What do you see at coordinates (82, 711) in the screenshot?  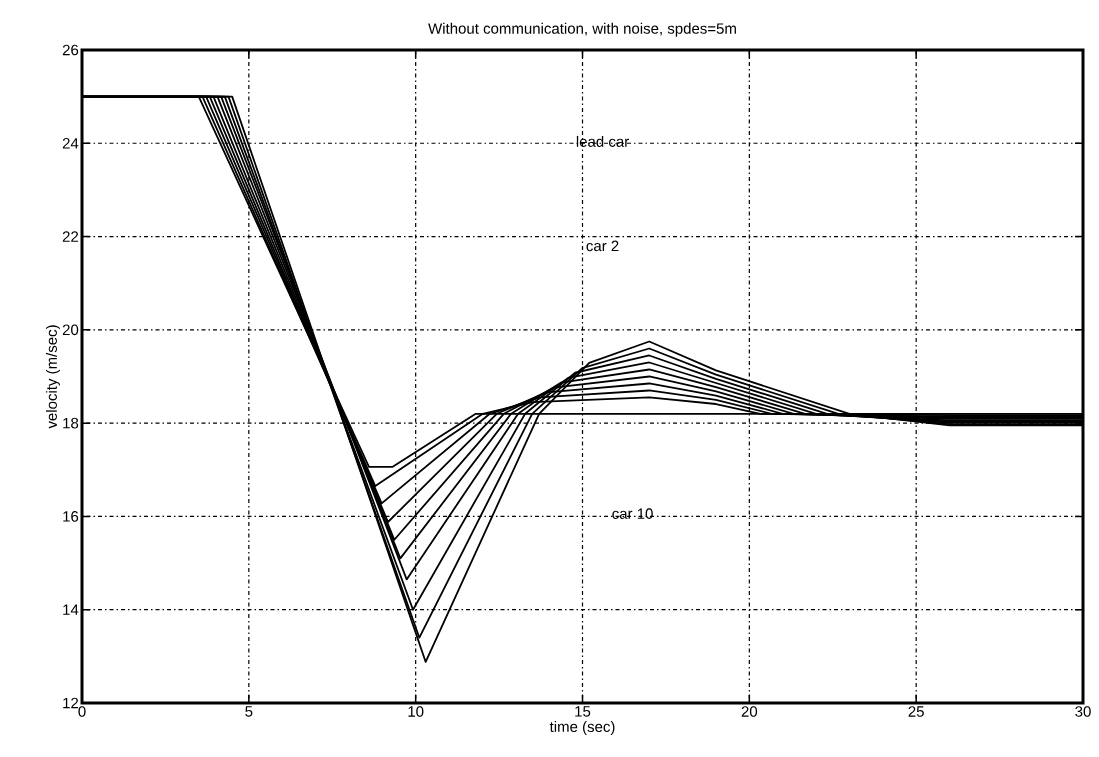 I see `x-tick-label: 0` at bounding box center [82, 711].